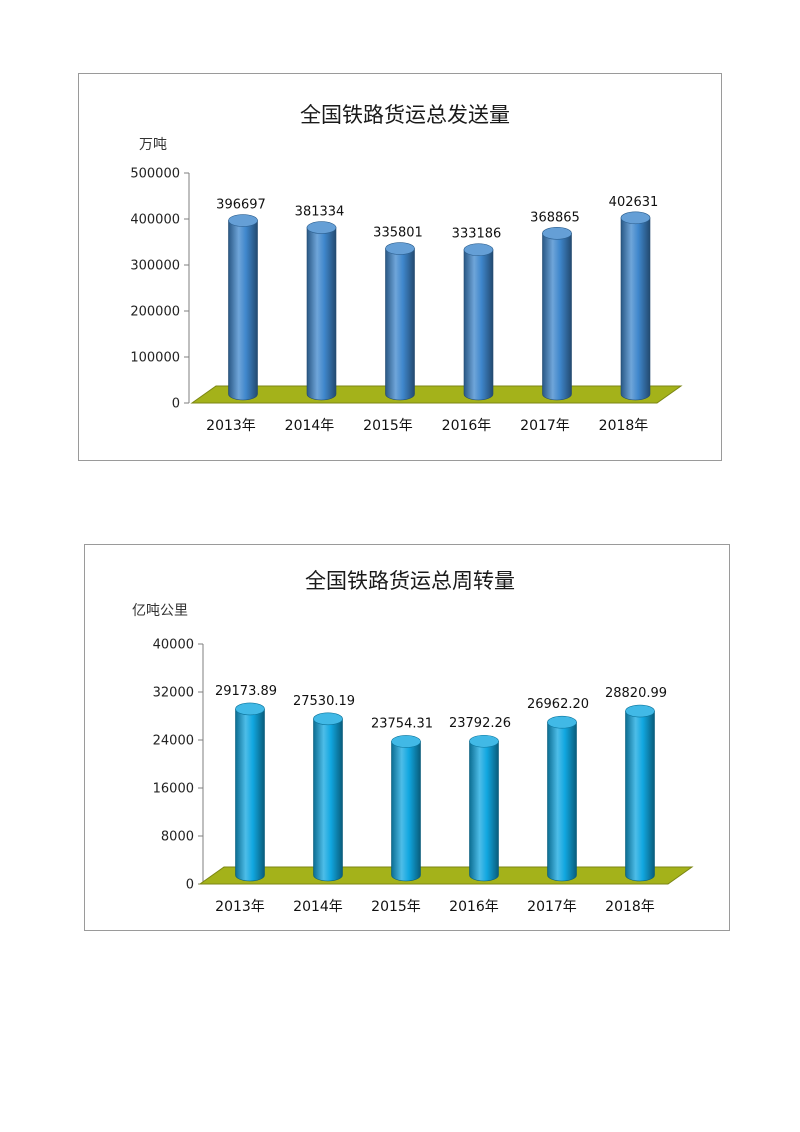  What do you see at coordinates (558, 704) in the screenshot?
I see `data-label: 26962.20` at bounding box center [558, 704].